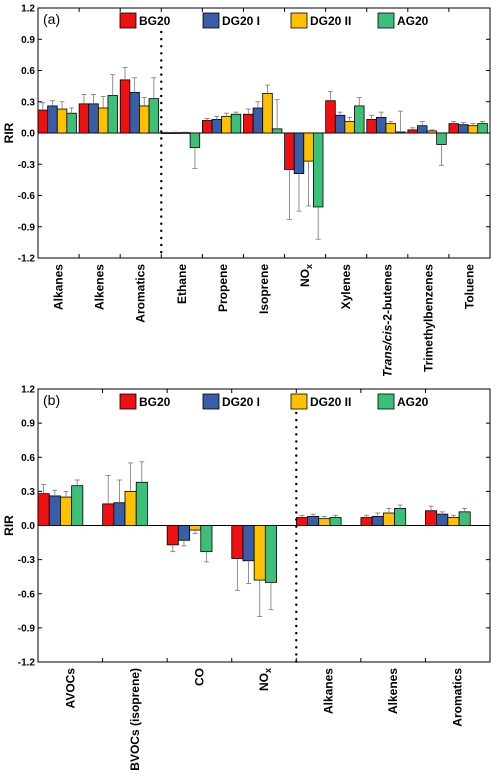 This screenshot has width=500, height=779. I want to click on category-label: Toluene, so click(469, 286).